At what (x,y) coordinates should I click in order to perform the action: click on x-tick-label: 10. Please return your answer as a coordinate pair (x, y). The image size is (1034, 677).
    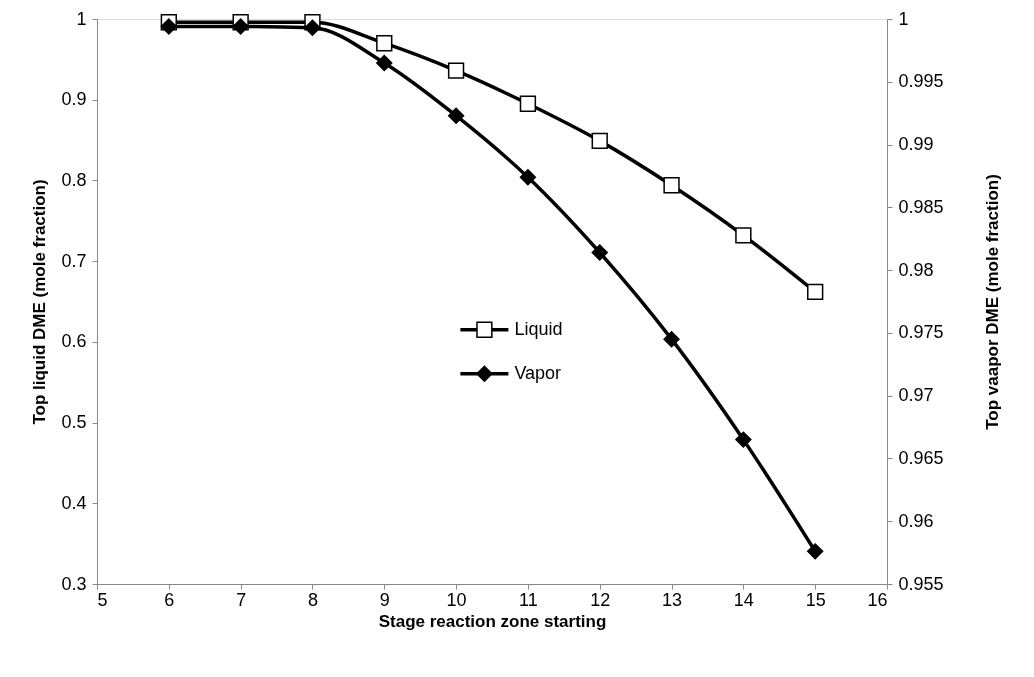
    Looking at the image, I should click on (456, 599).